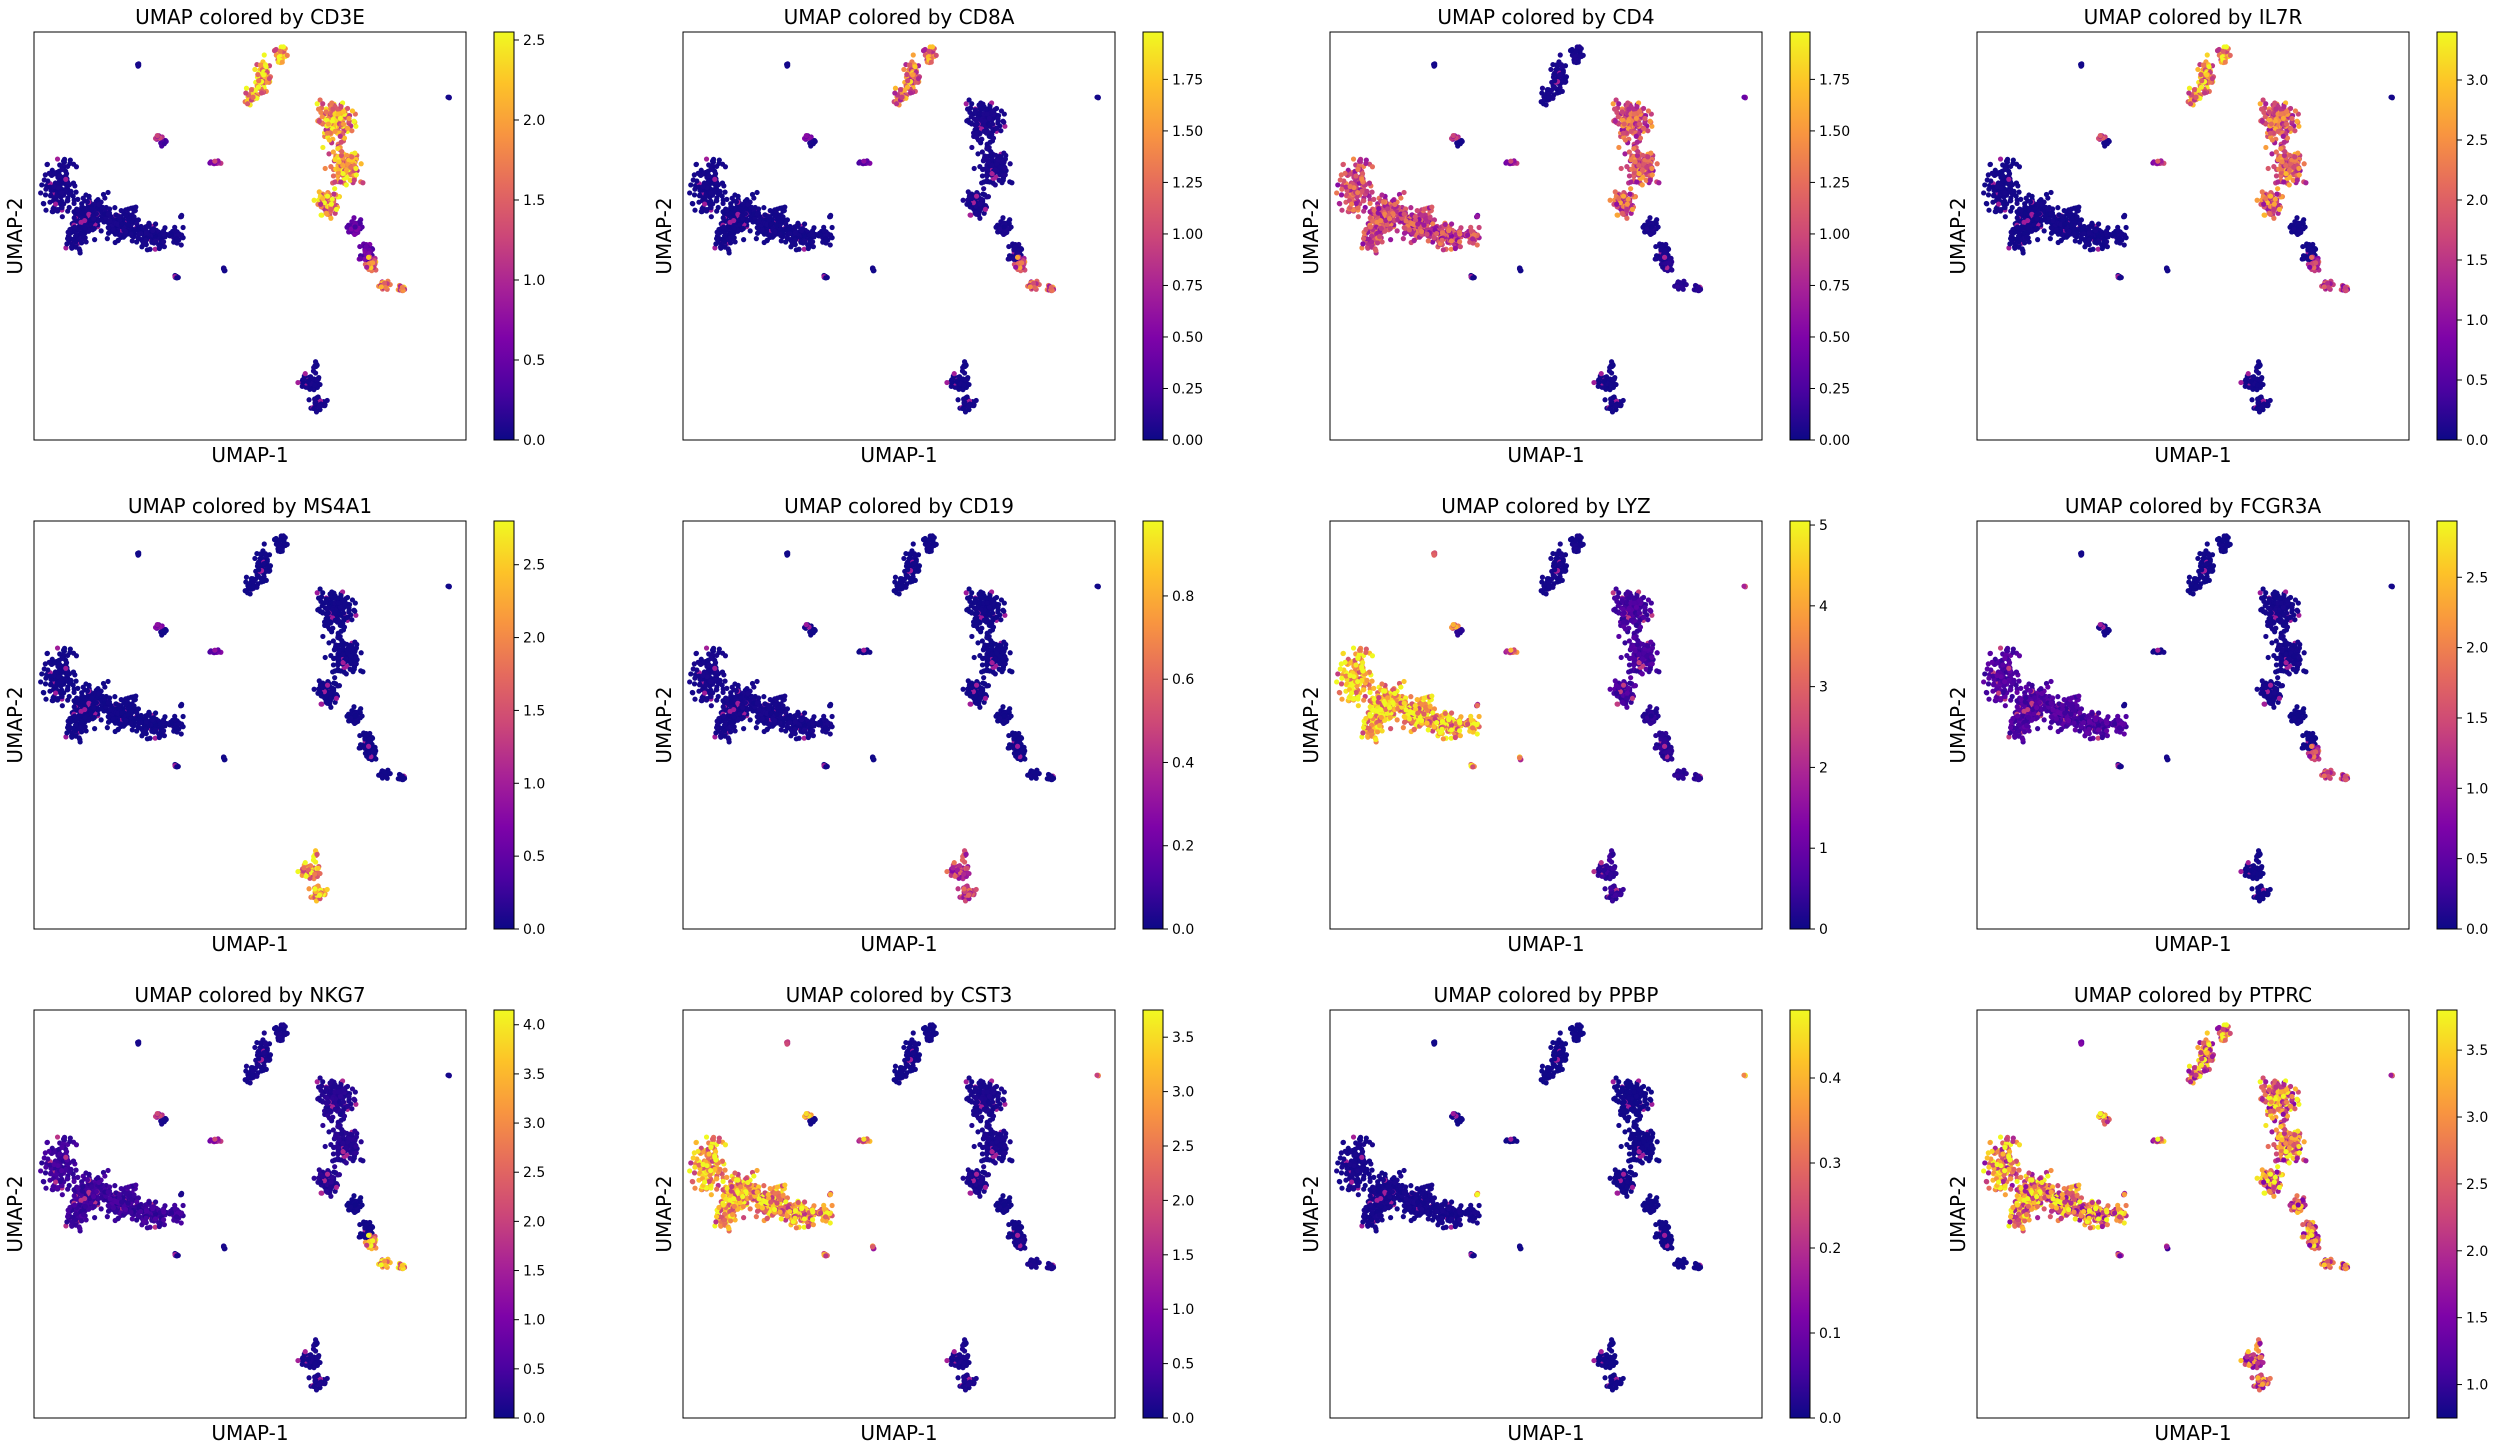 This screenshot has width=2495, height=1453. What do you see at coordinates (250, 236) in the screenshot?
I see `axes-frame` at bounding box center [250, 236].